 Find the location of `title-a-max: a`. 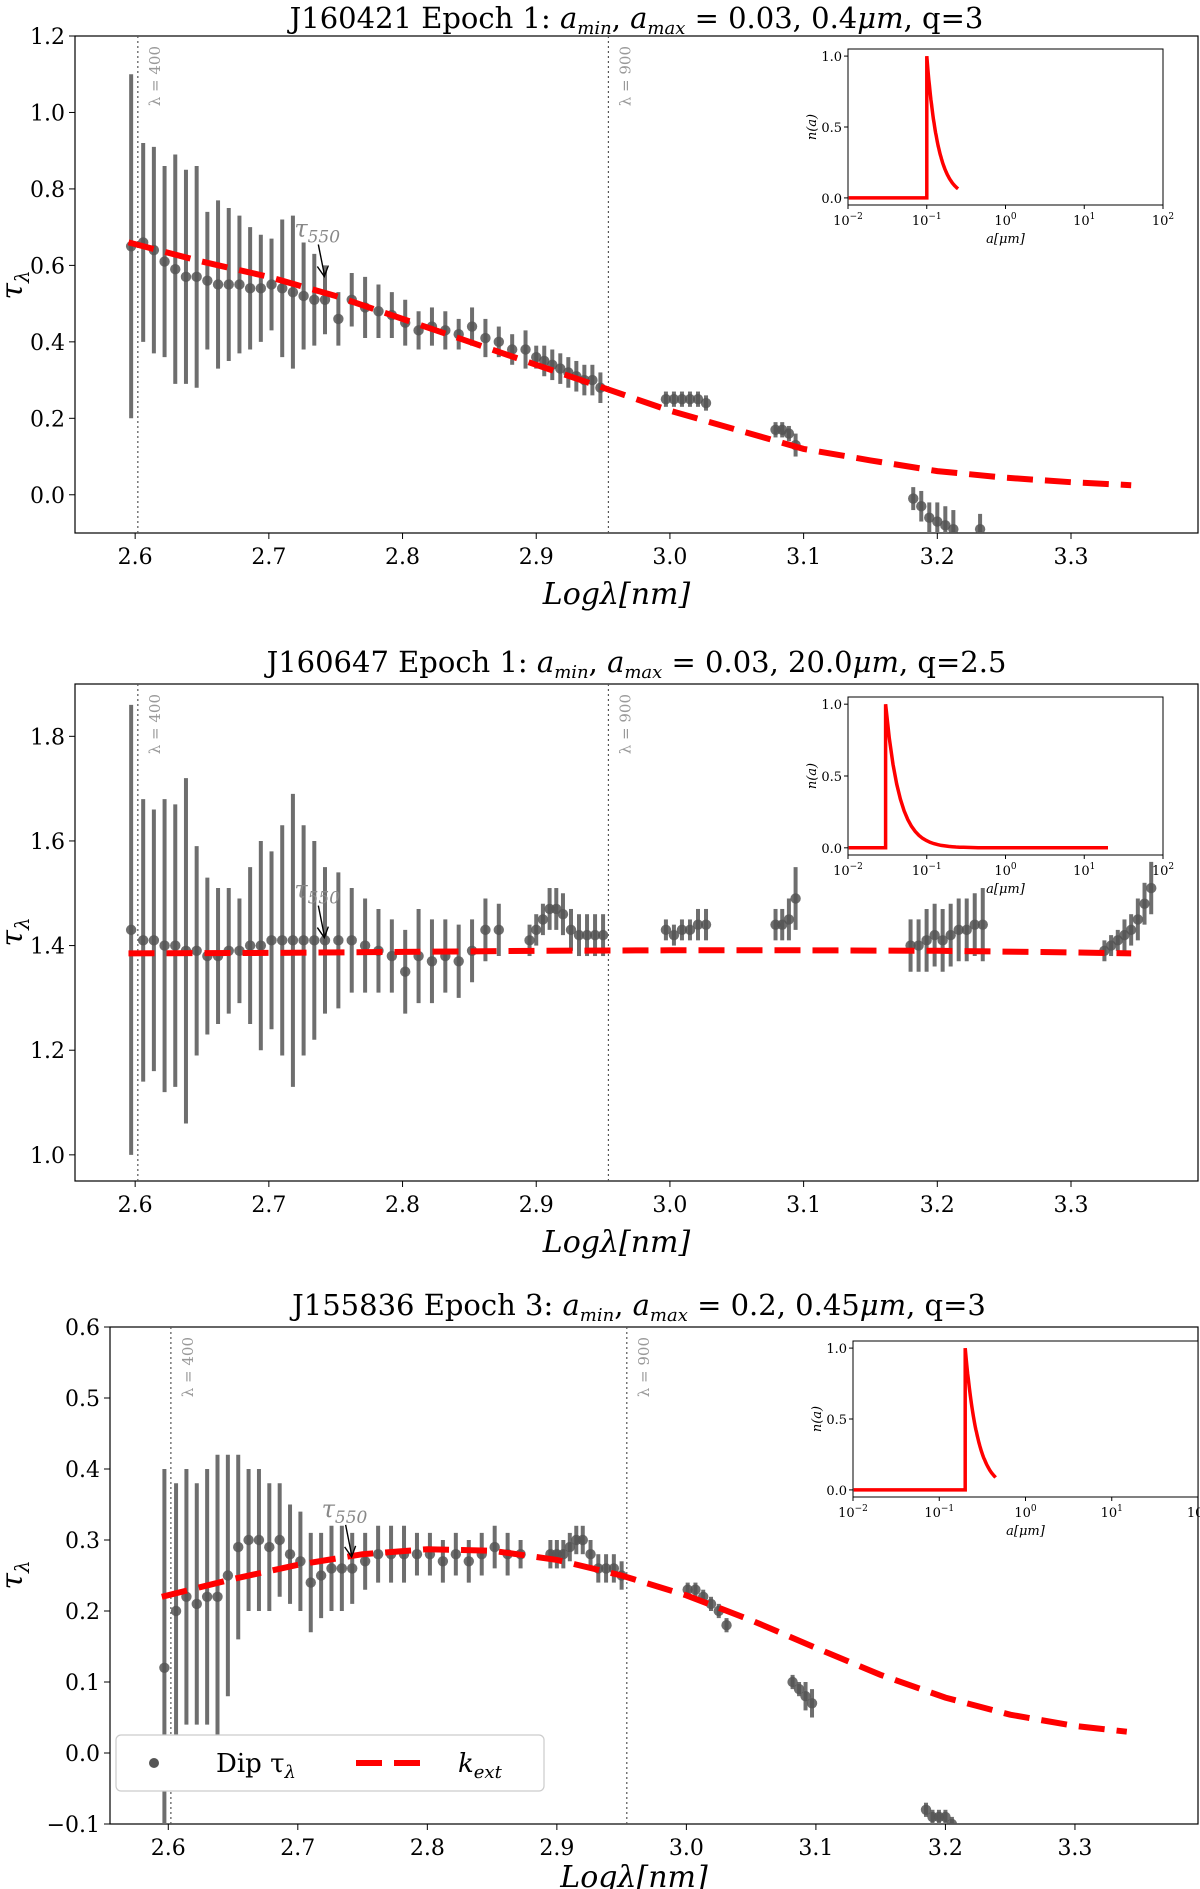

title-a-max: a is located at coordinates (638, 18).